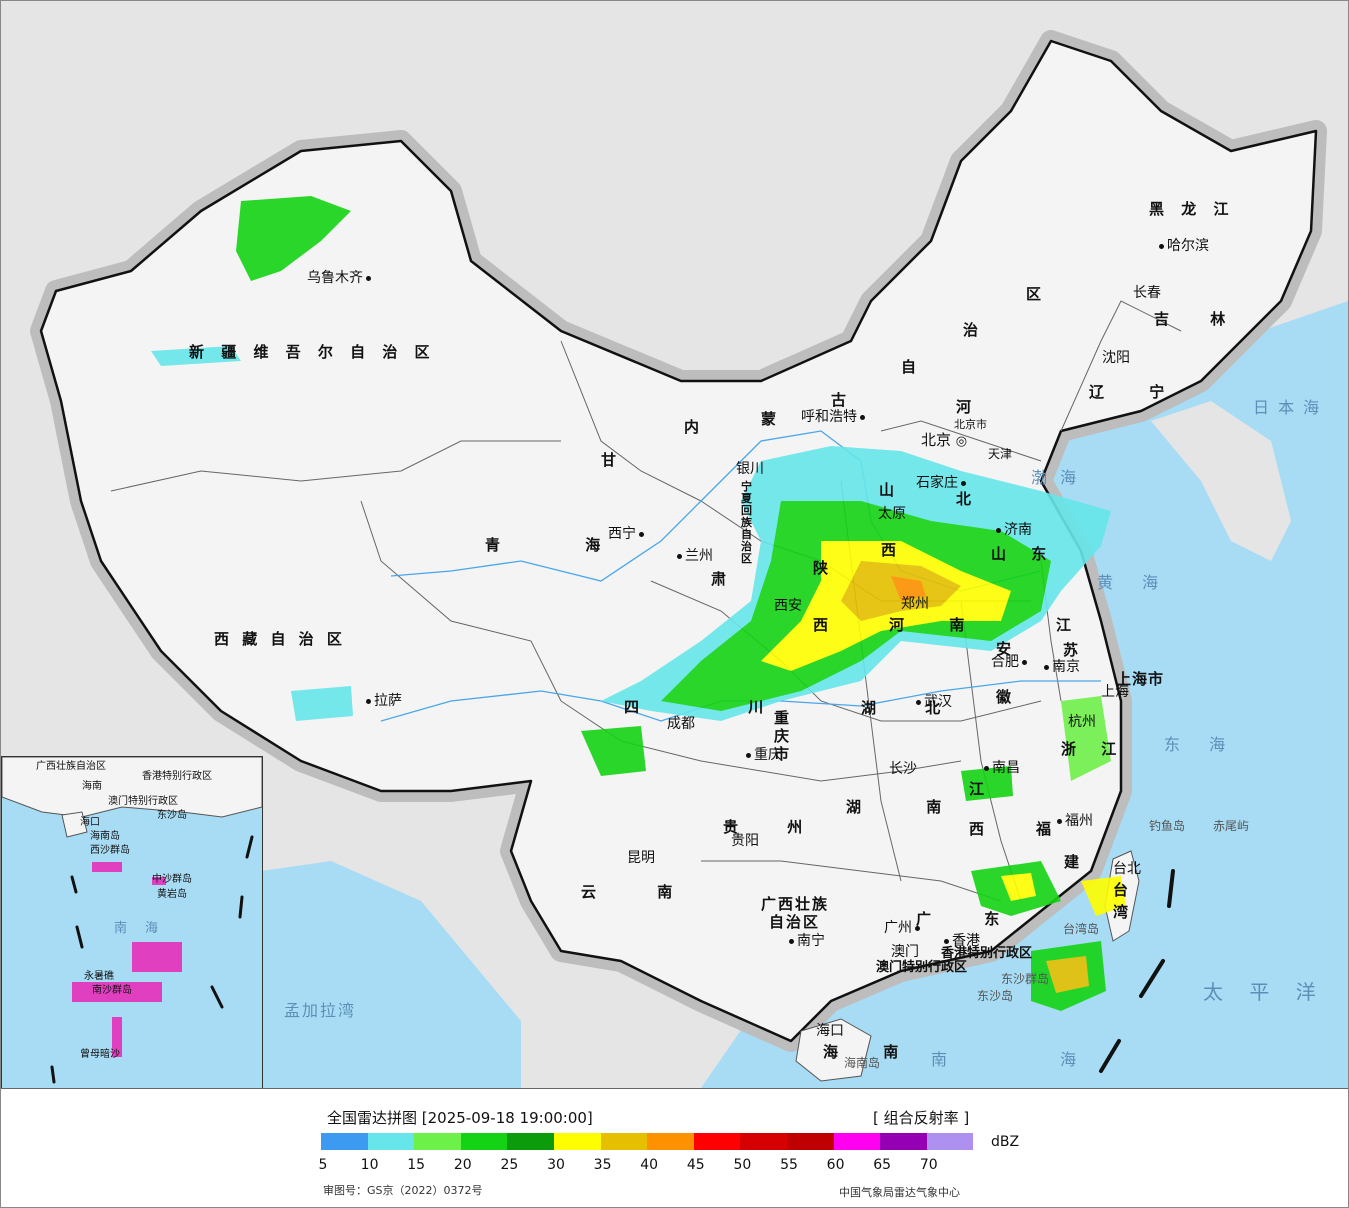 This screenshot has height=1208, width=1349. I want to click on inset-label-haikou: 海口, so click(90, 822).